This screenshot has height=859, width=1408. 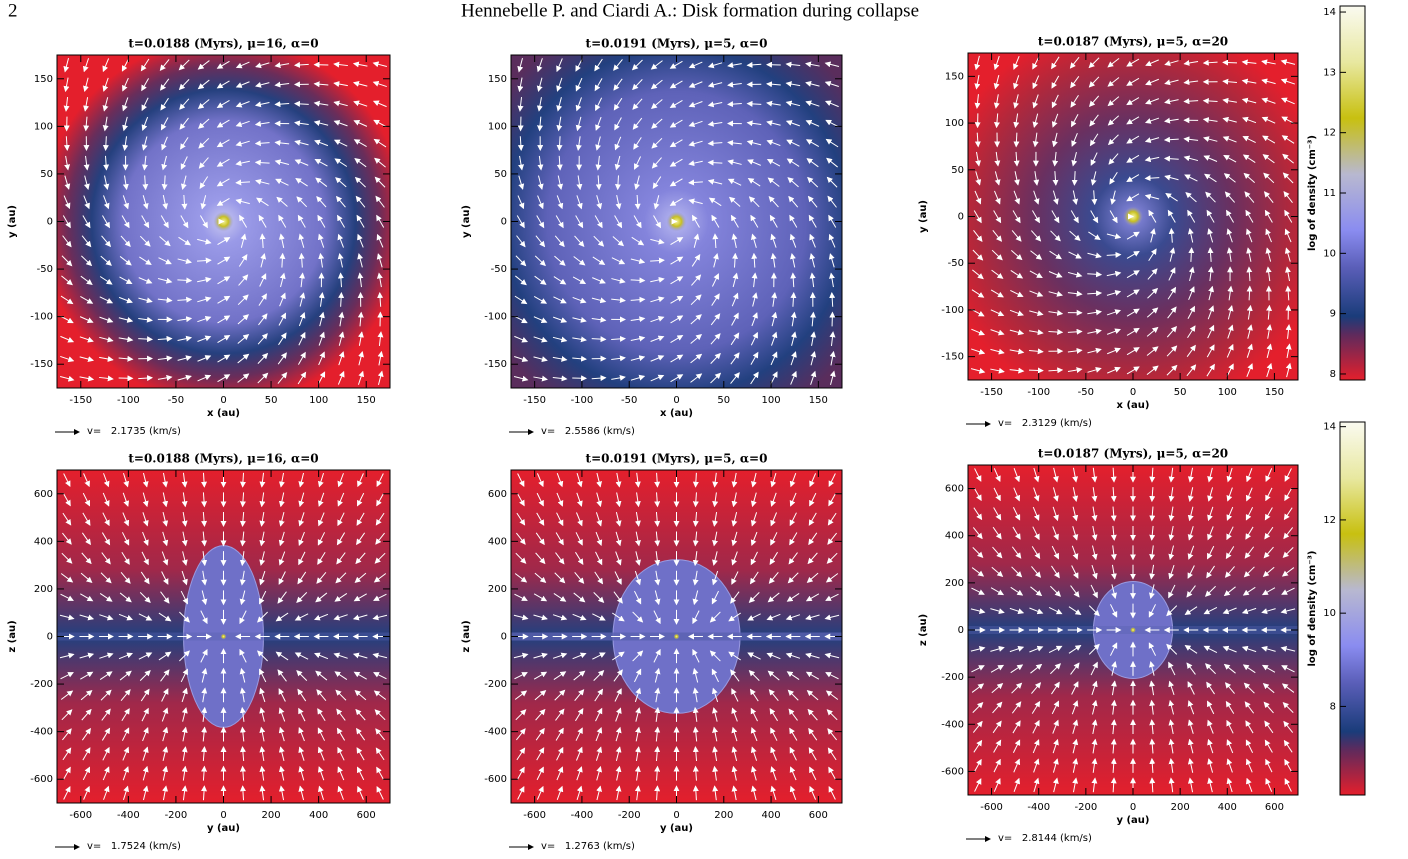 What do you see at coordinates (13, 10) in the screenshot?
I see `page-number: 2` at bounding box center [13, 10].